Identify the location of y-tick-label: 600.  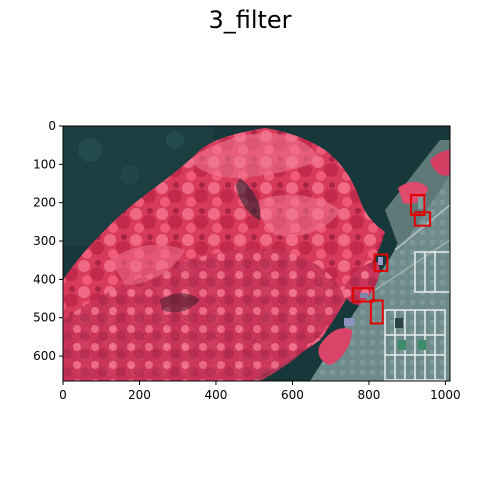
(44, 356).